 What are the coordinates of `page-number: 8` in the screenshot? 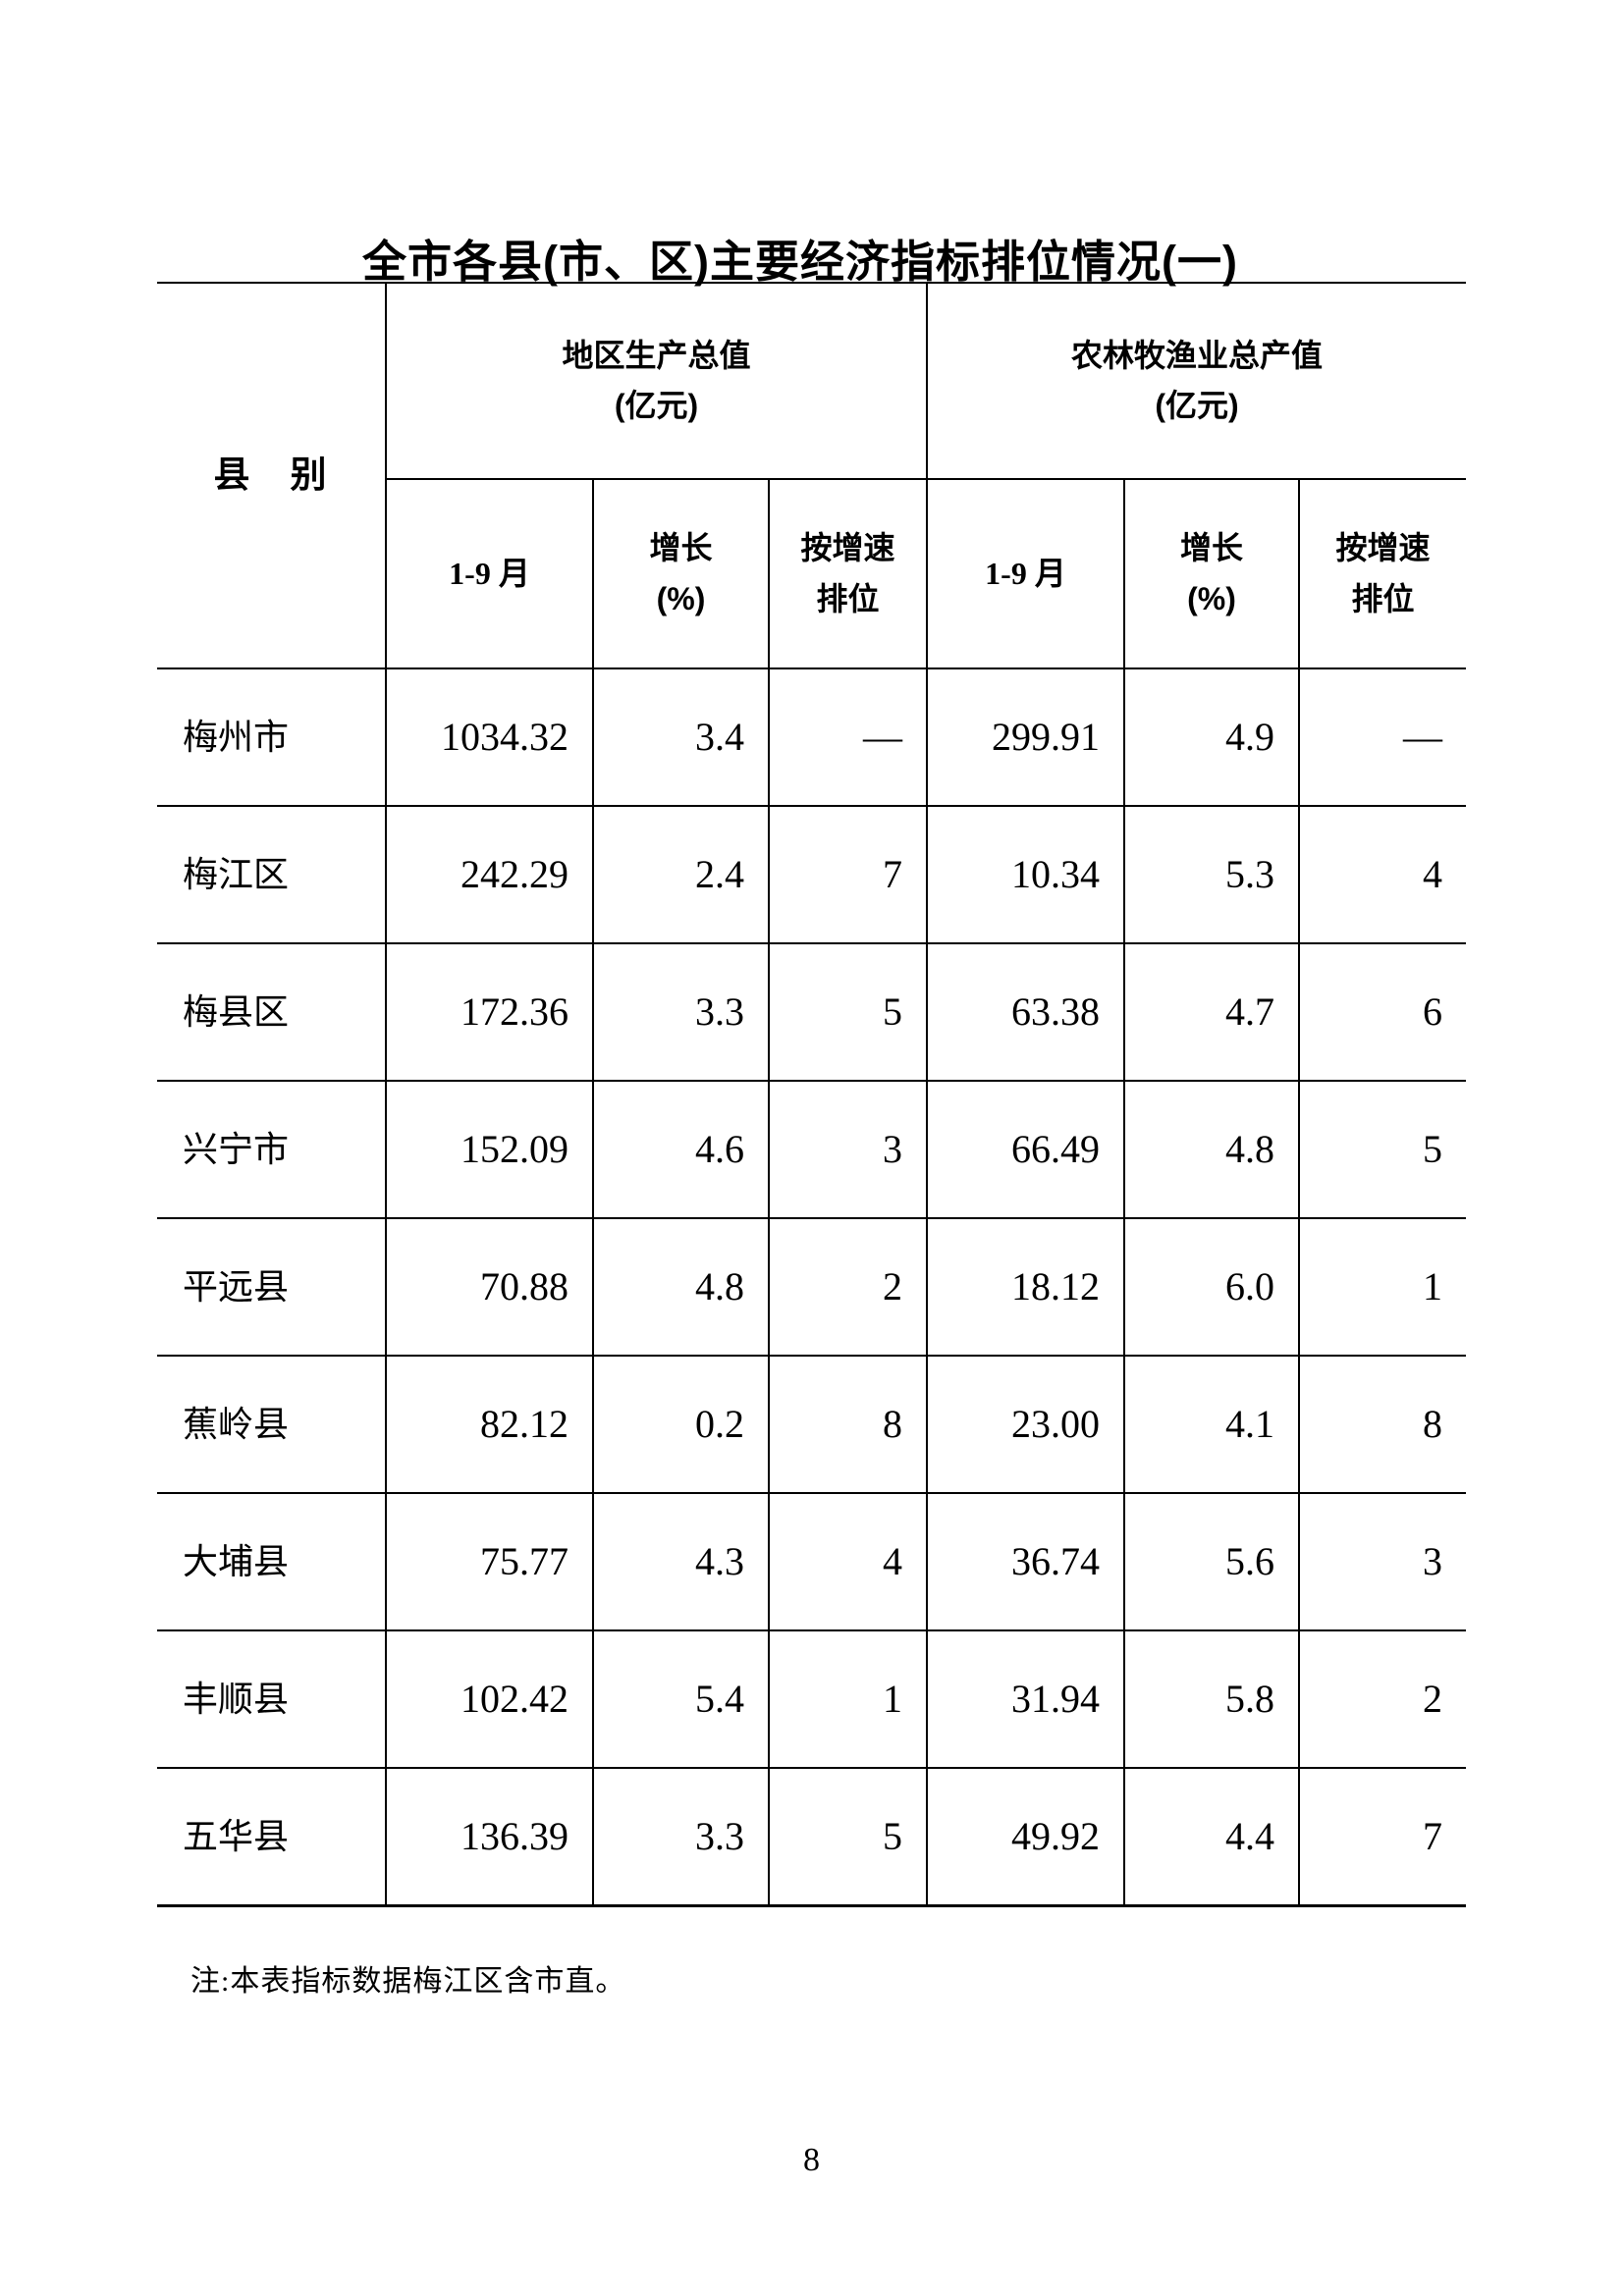 It's located at (811, 2160).